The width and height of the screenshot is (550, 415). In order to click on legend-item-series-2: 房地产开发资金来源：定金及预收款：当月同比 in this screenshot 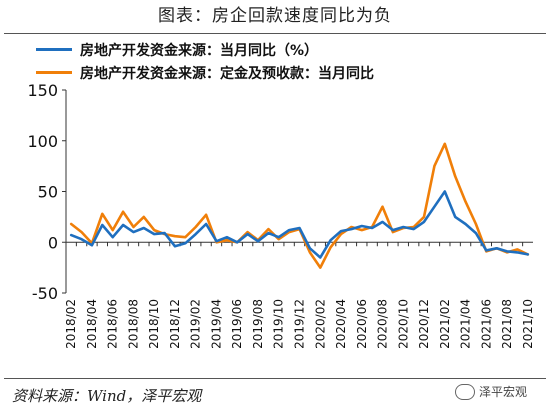, I will do `click(205, 72)`.